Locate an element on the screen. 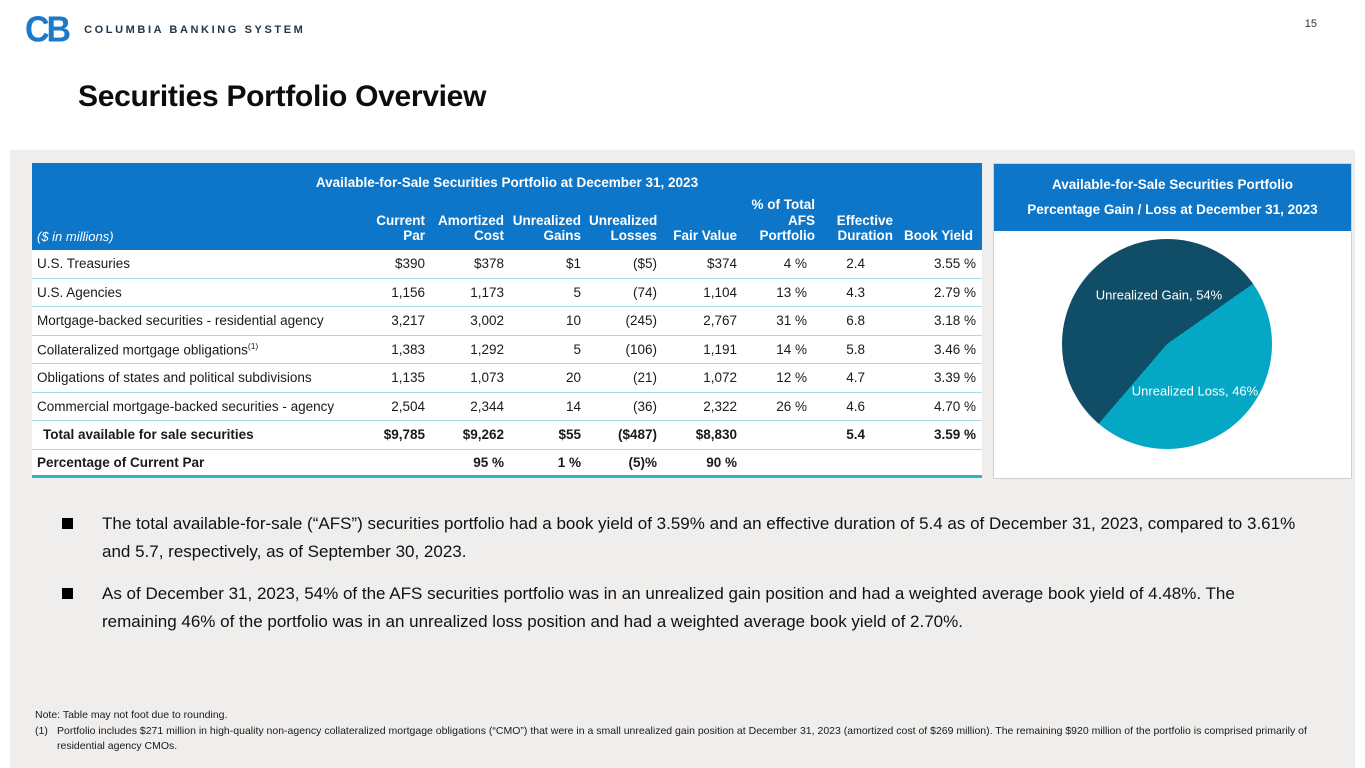 This screenshot has height=768, width=1365. table-cell: 1,173 is located at coordinates (487, 292).